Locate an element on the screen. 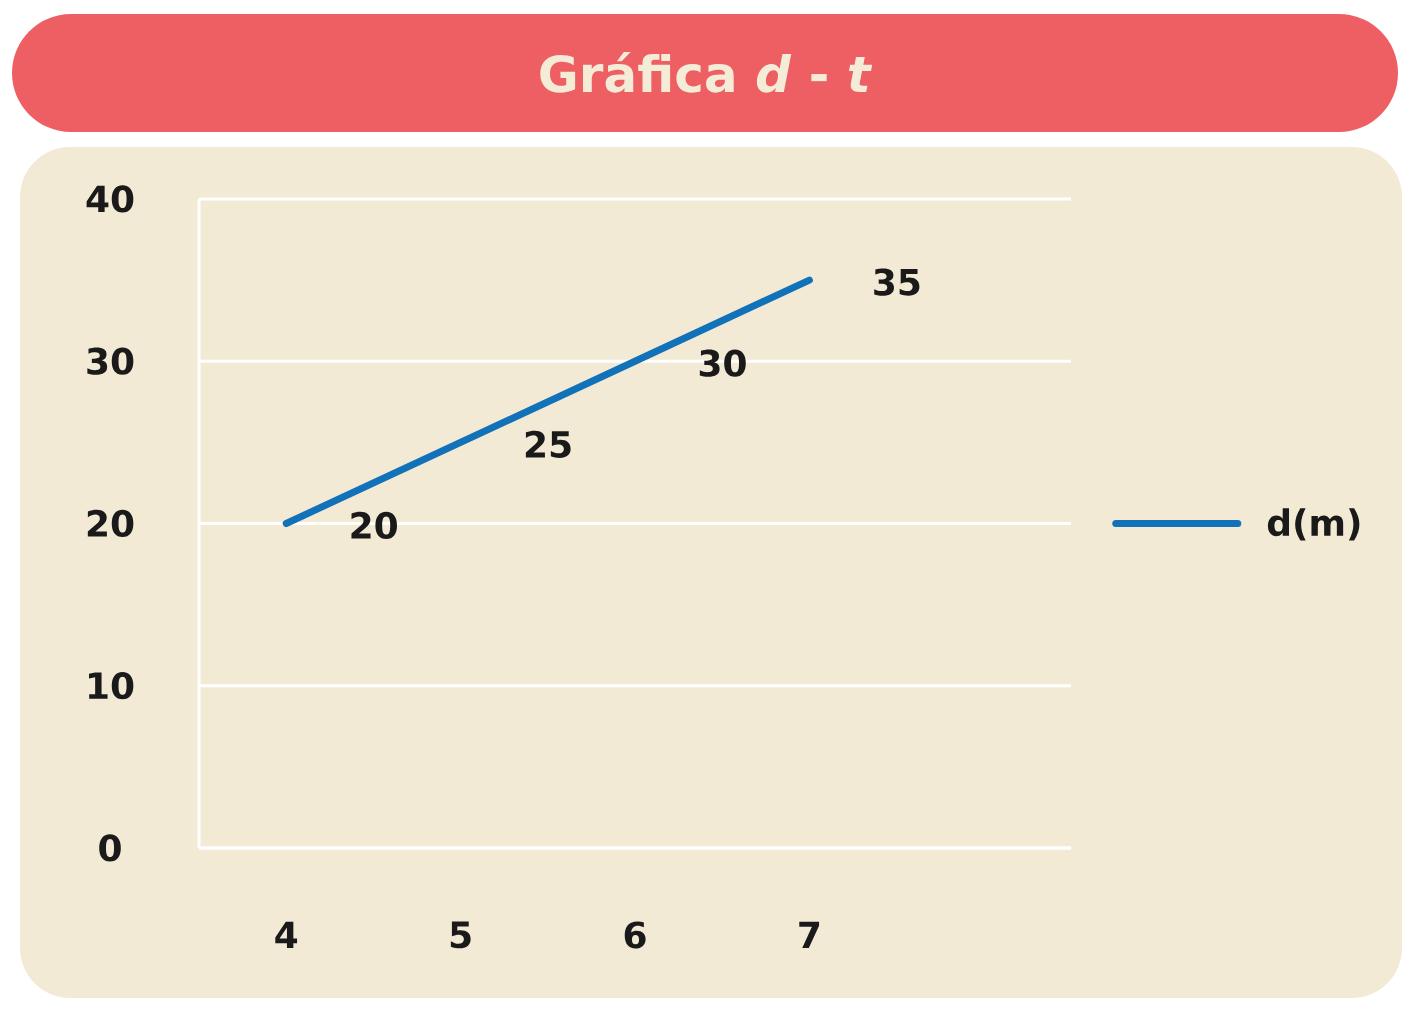  y-tick-label: 0 is located at coordinates (110, 848).